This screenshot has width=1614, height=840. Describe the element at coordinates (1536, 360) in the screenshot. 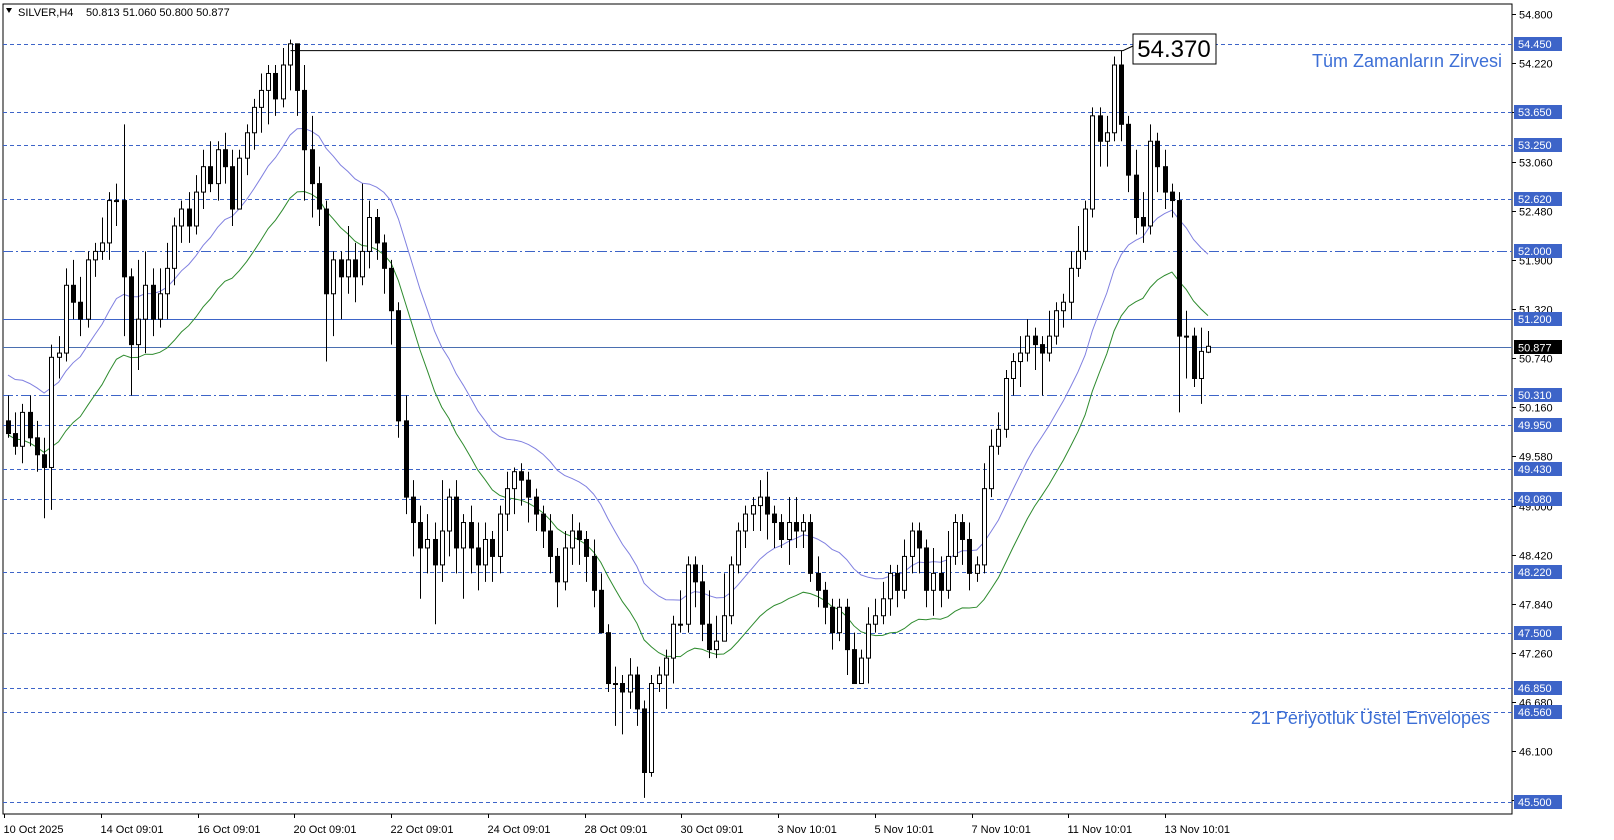

I see `y-tick-label: 50.740` at that location.